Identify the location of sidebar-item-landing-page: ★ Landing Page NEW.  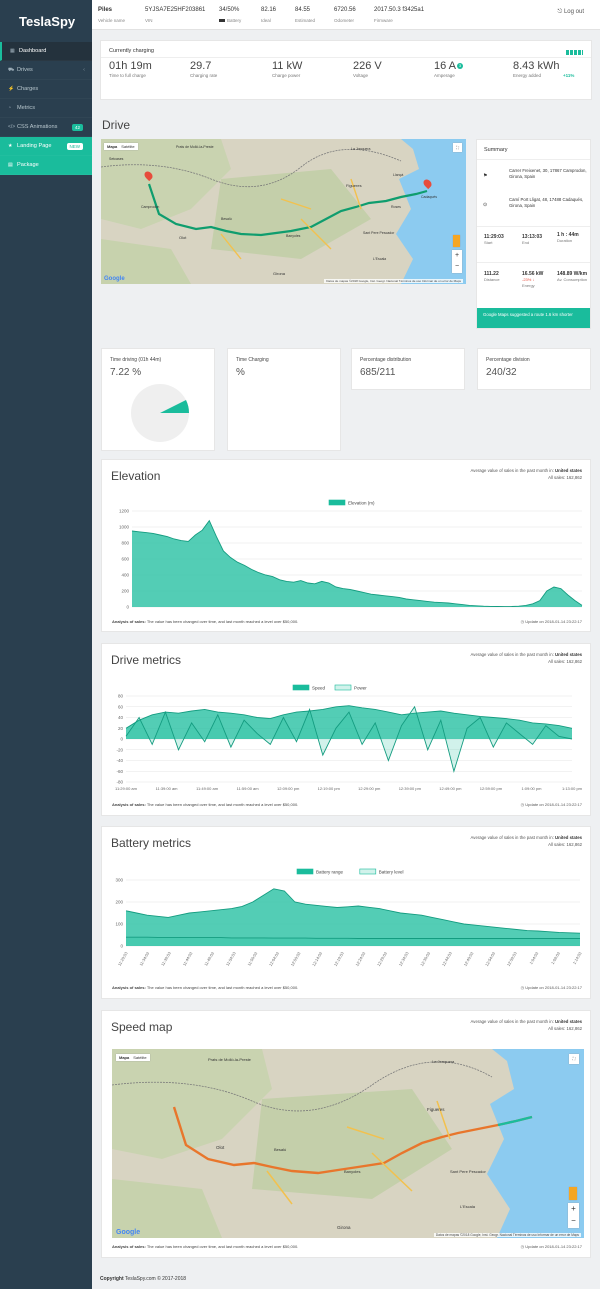
(46, 146).